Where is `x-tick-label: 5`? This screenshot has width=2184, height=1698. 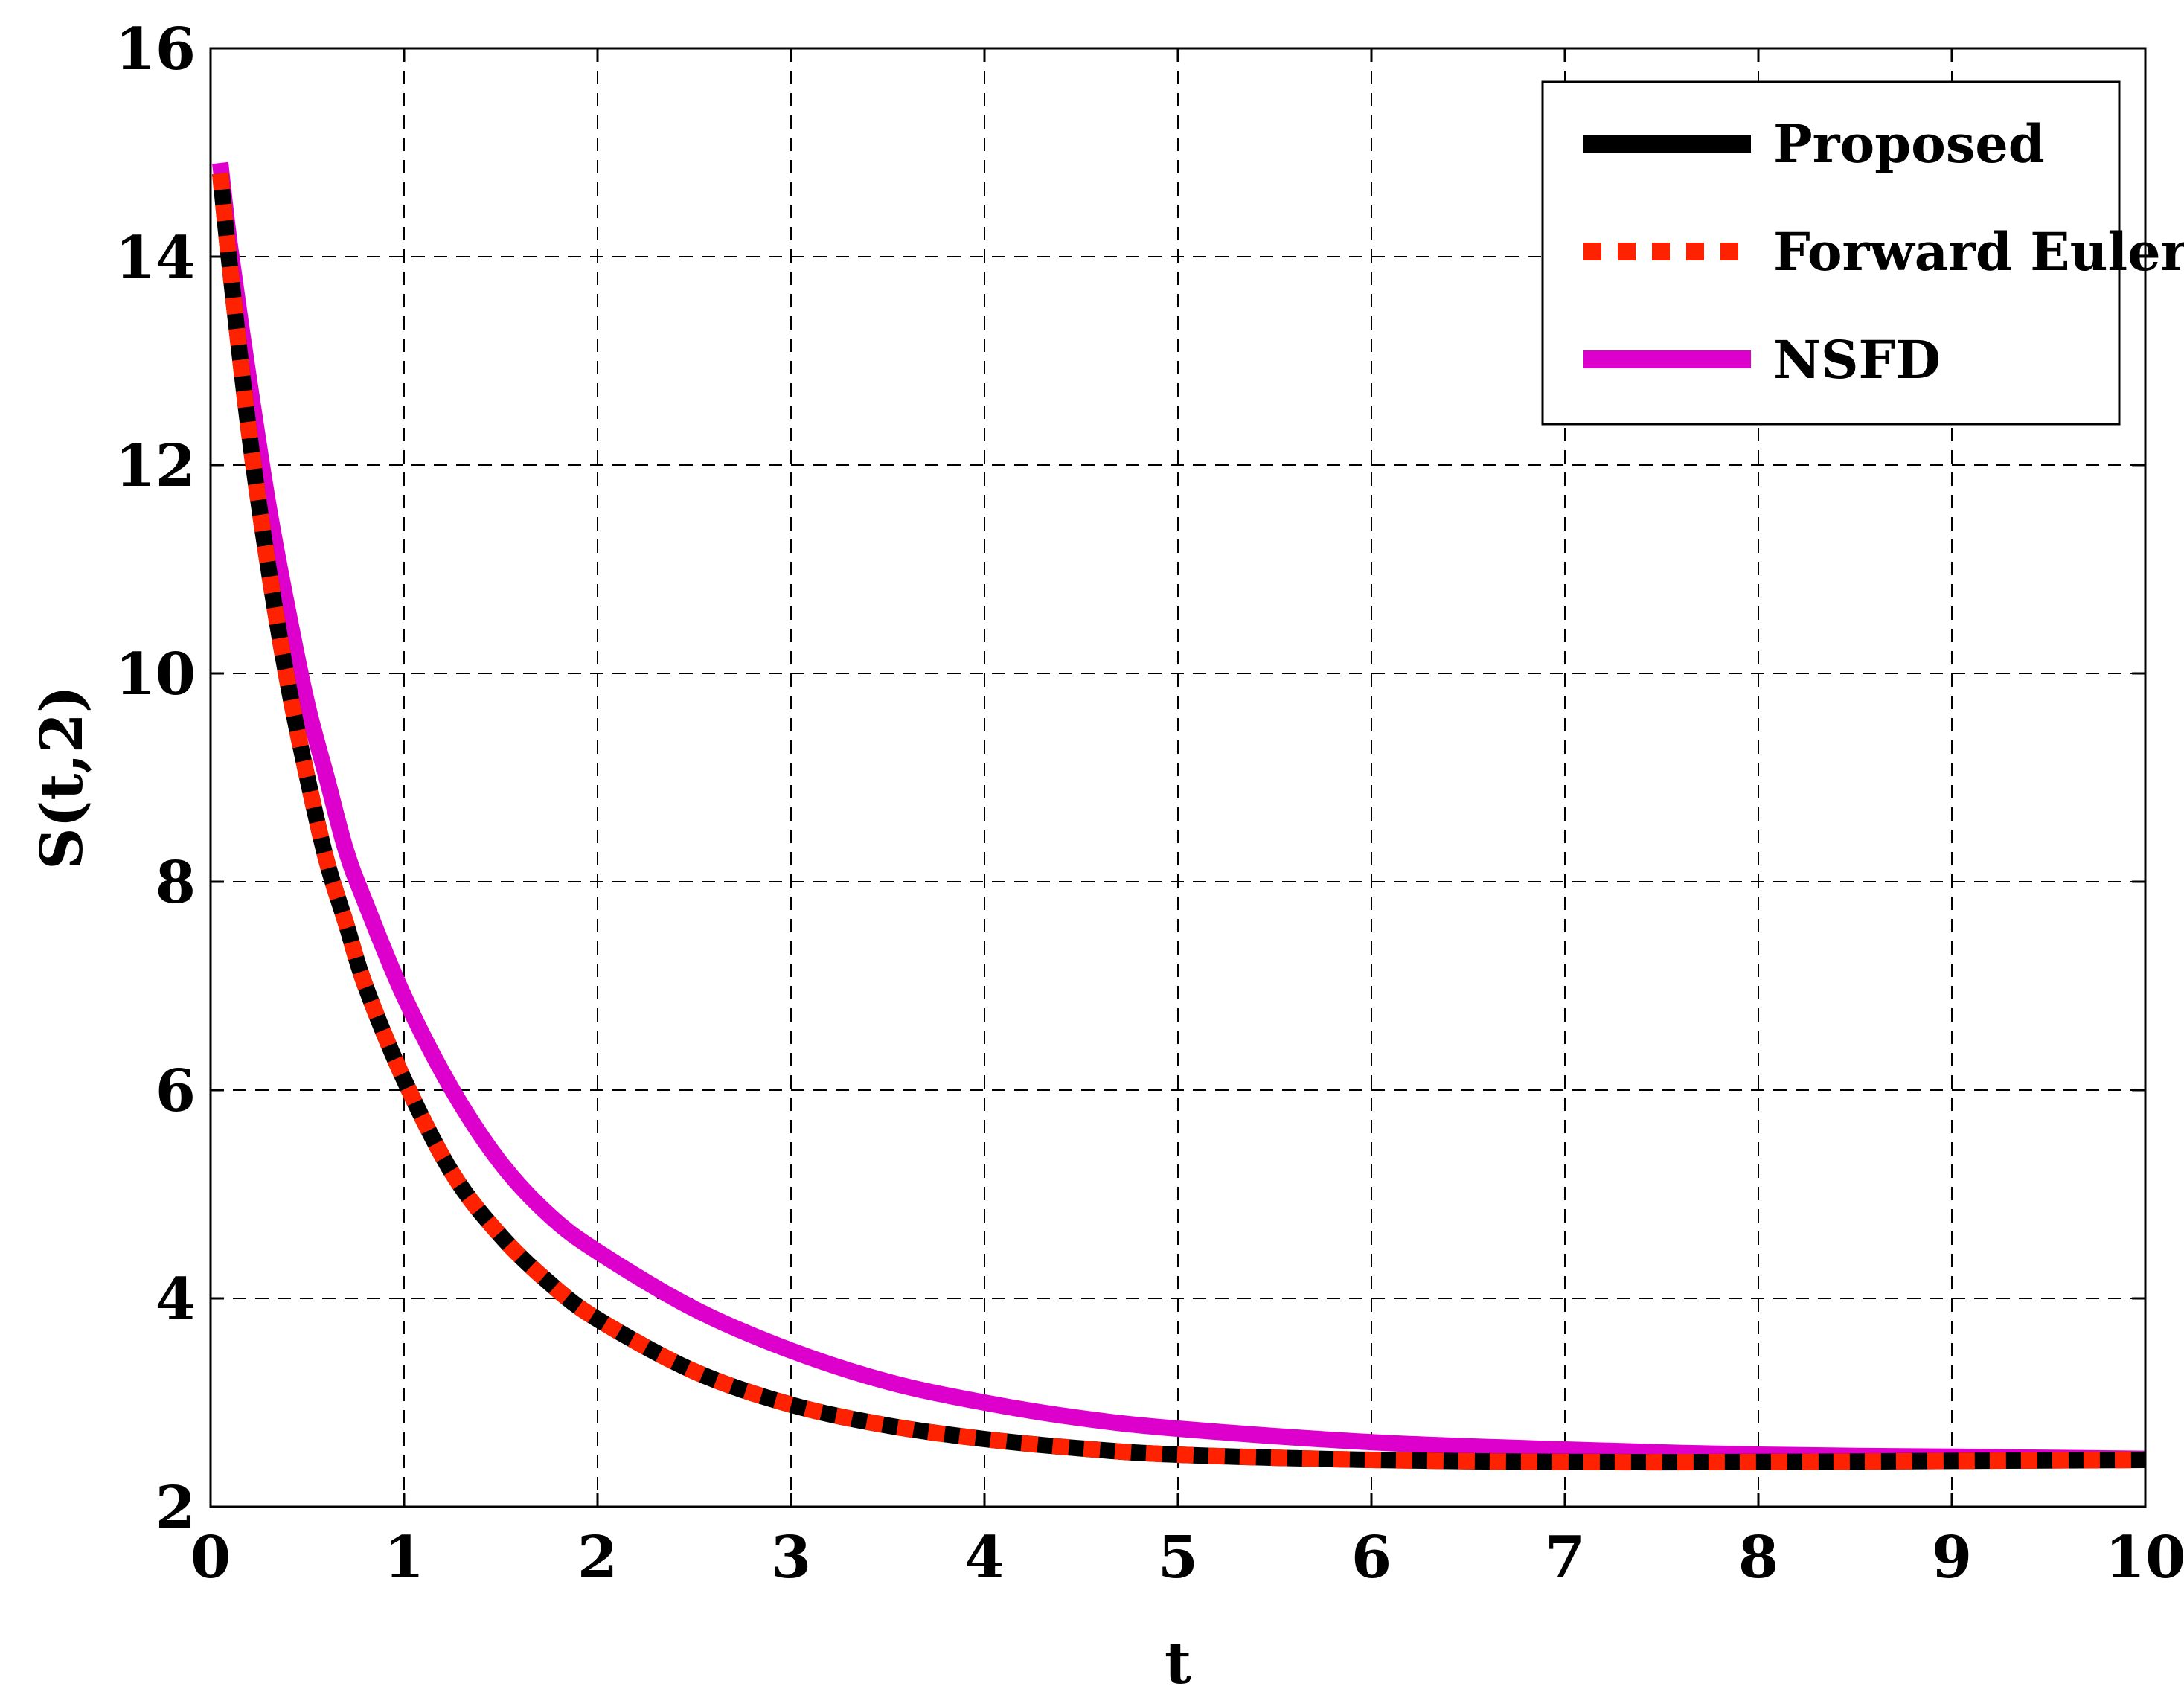
x-tick-label: 5 is located at coordinates (1178, 1558).